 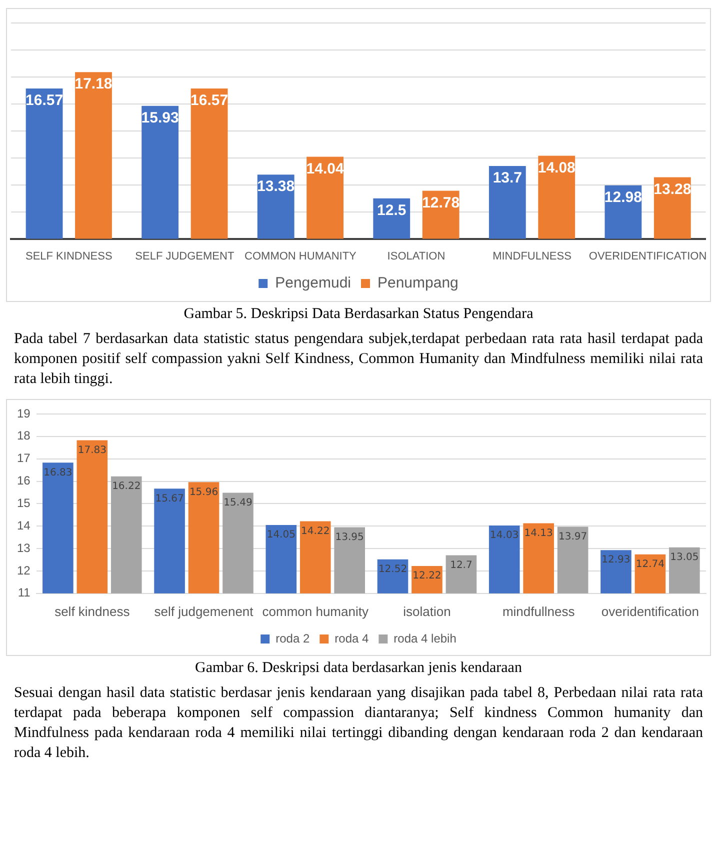 I want to click on data-label: 14.04, so click(x=325, y=169).